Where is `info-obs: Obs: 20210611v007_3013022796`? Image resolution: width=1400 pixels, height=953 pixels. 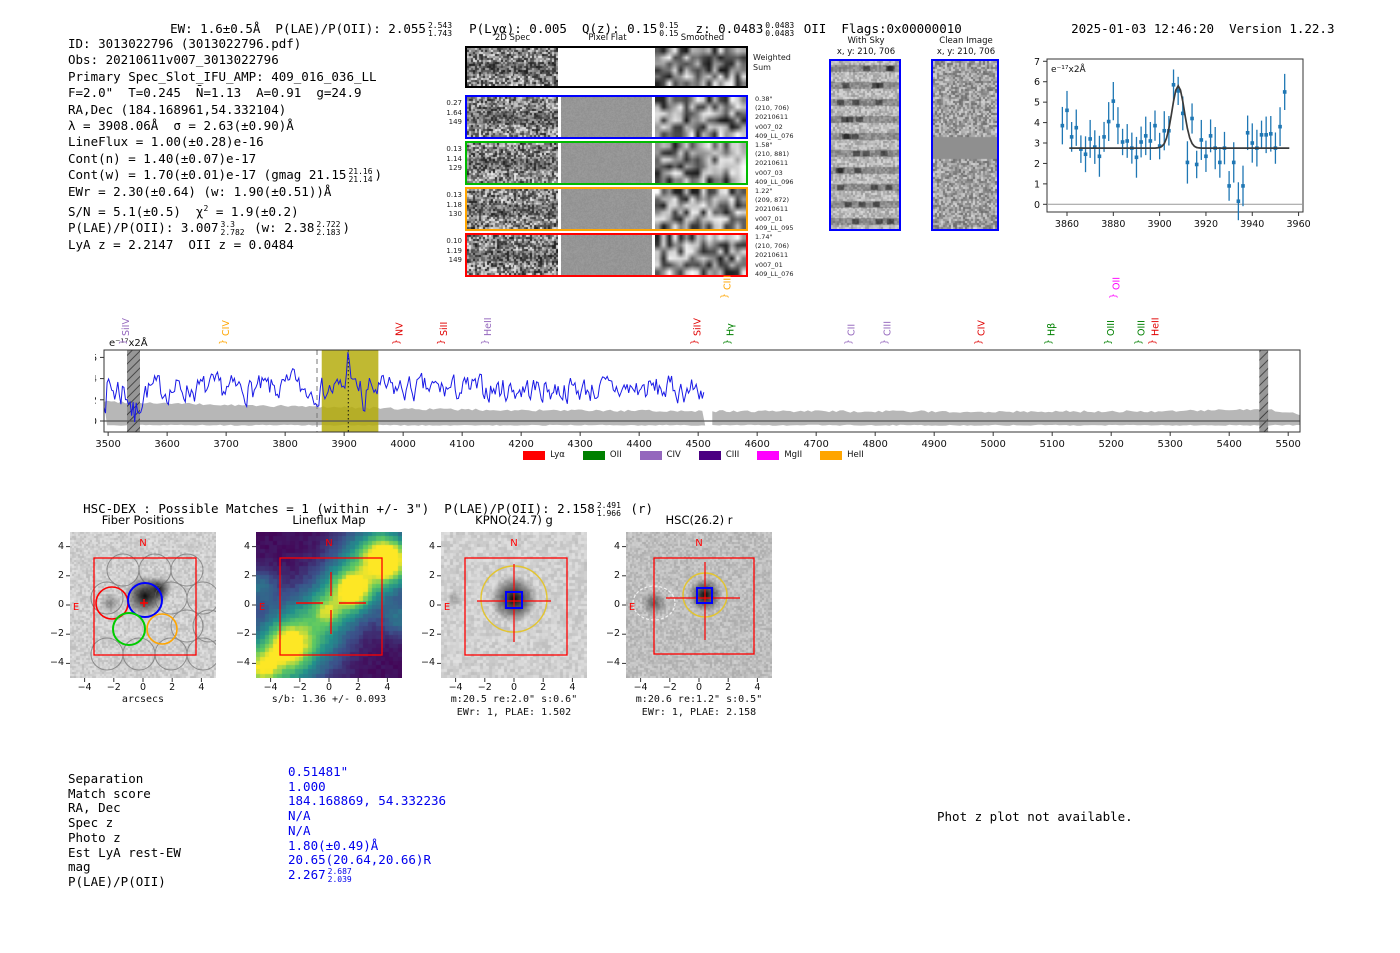
info-obs: Obs: 20210611v007_3013022796 is located at coordinates (173, 60).